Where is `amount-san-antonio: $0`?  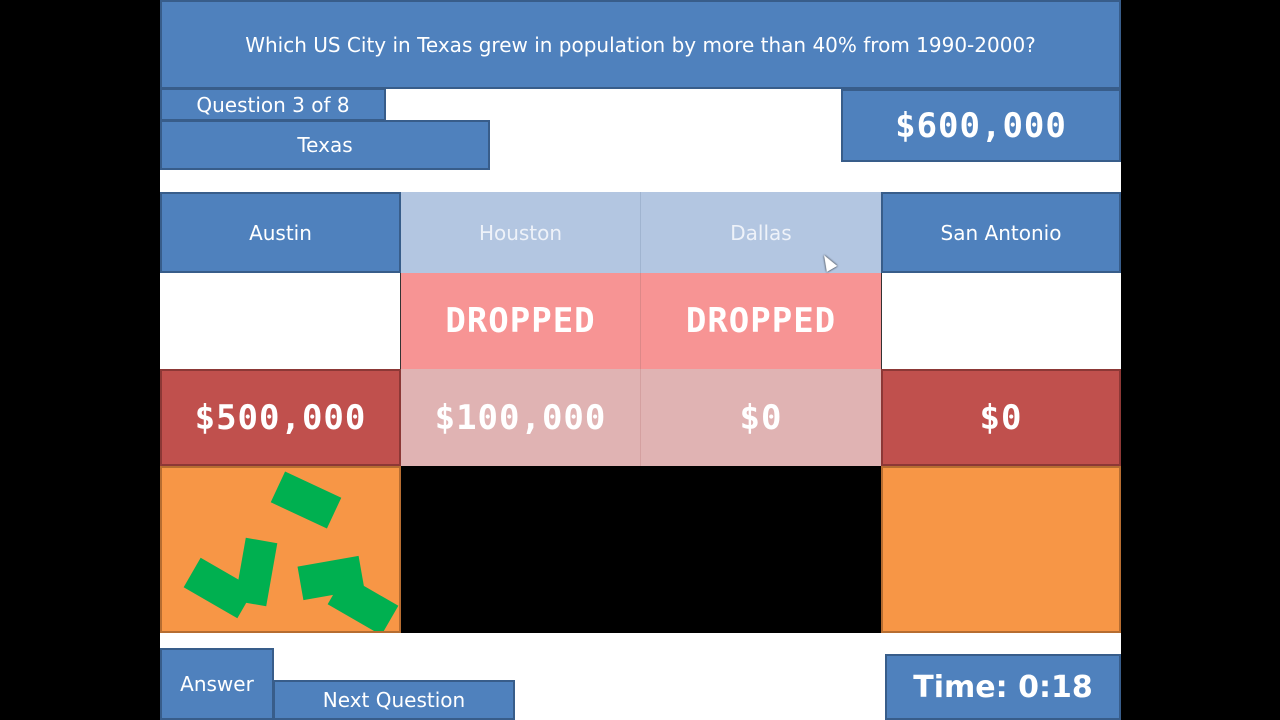
amount-san-antonio: $0 is located at coordinates (1001, 417).